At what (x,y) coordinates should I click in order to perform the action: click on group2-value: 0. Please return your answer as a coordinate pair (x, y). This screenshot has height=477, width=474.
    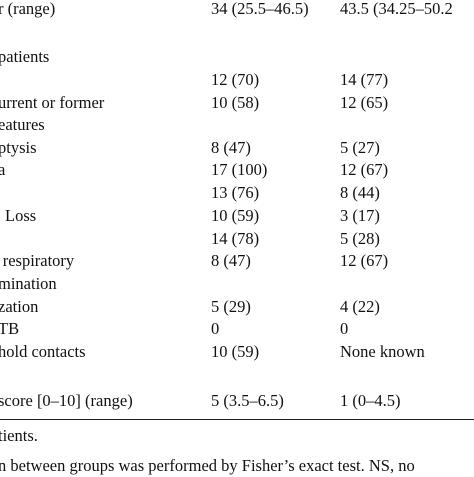
    Looking at the image, I should click on (344, 328).